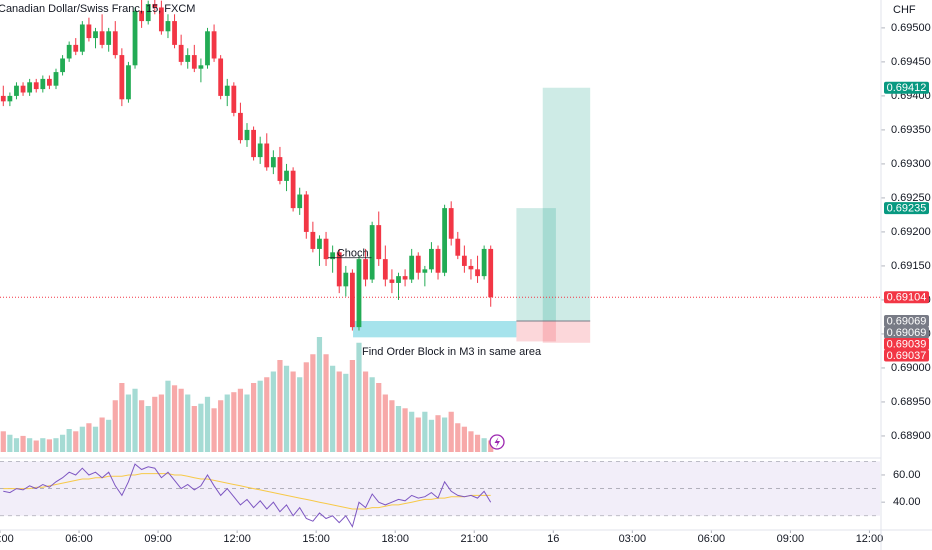 The height and width of the screenshot is (550, 932). Describe the element at coordinates (907, 209) in the screenshot. I see `price-badge-label: 0.69235` at that location.